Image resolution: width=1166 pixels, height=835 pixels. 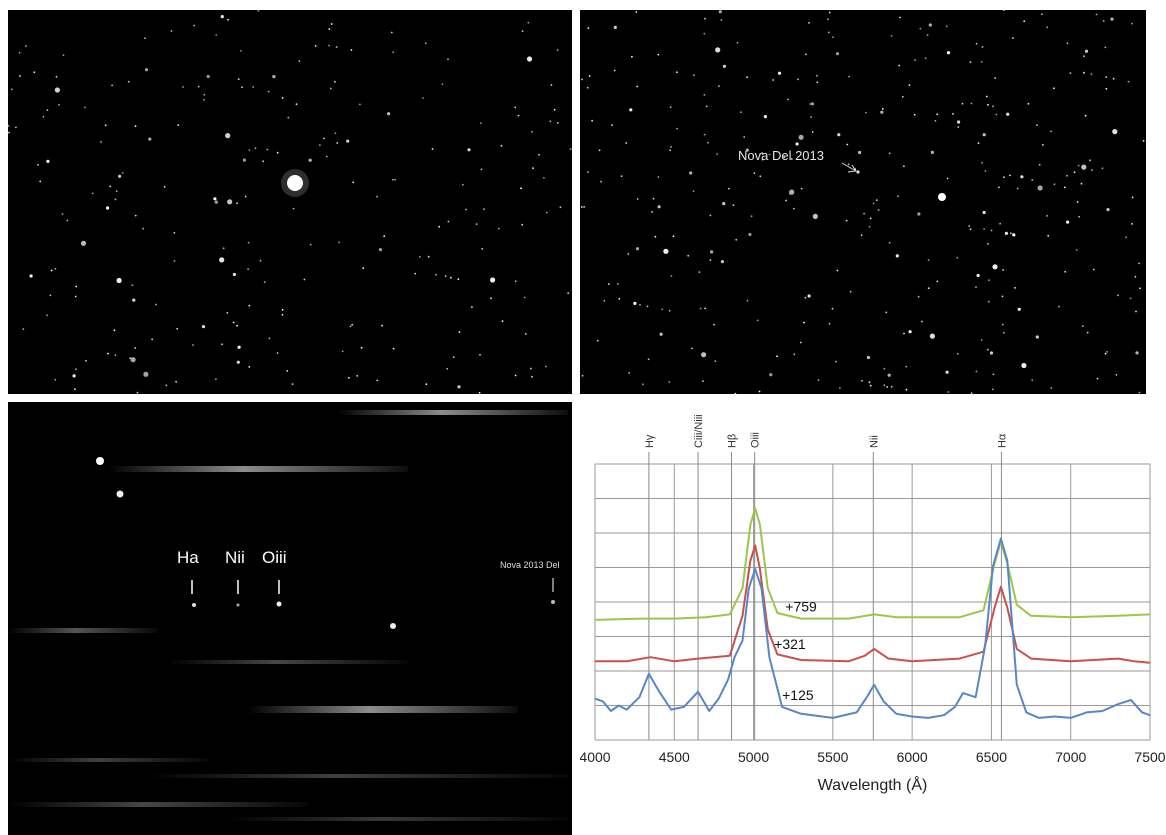 I want to click on x-tick-label: 4500, so click(x=674, y=757).